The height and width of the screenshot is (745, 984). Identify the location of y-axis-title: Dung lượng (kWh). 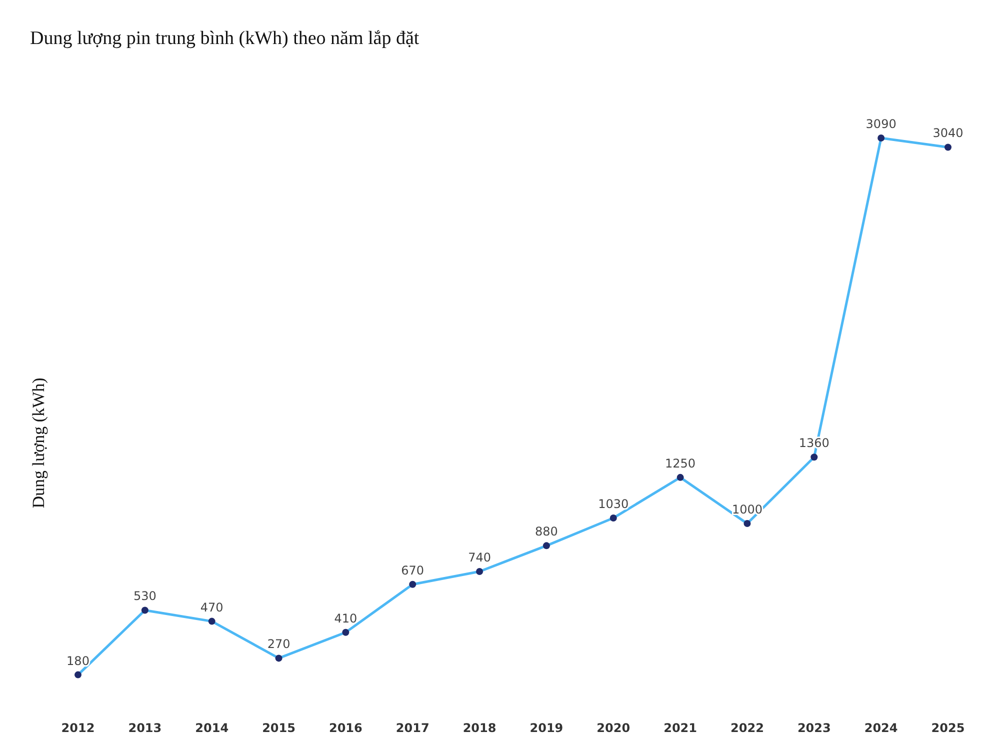
(38, 443).